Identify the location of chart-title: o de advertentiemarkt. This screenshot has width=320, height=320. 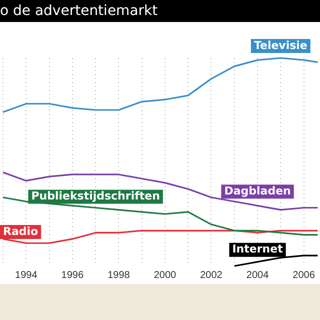
(160, 11).